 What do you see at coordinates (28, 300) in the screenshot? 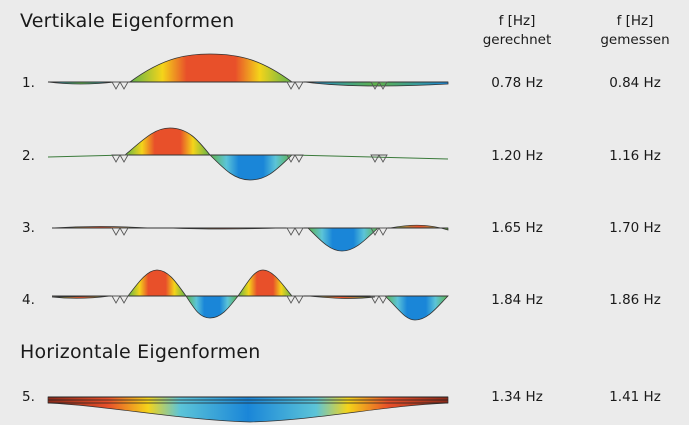
I see `mode-4-number: 4.` at bounding box center [28, 300].